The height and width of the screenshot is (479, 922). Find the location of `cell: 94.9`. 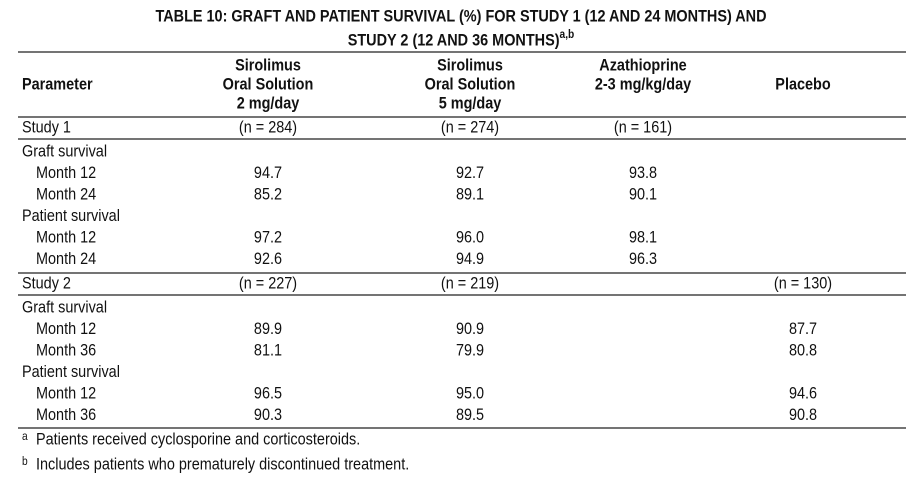

cell: 94.9 is located at coordinates (470, 259).